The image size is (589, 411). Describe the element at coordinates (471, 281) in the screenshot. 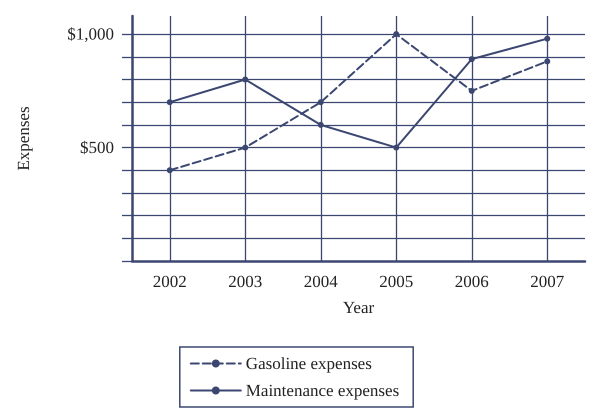

I see `x-tick-label: 2006` at that location.